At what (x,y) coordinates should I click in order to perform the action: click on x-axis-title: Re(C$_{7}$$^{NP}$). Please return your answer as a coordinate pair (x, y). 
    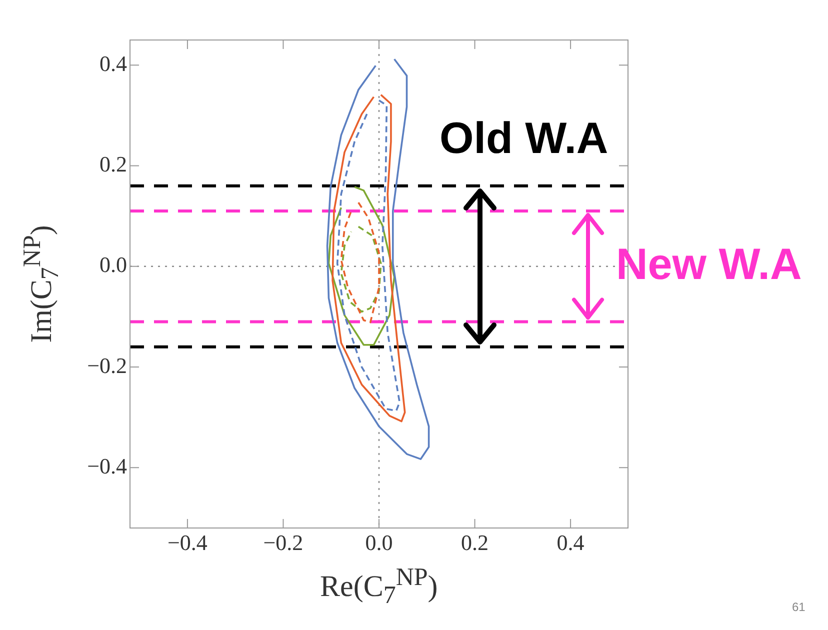
    Looking at the image, I should click on (379, 587).